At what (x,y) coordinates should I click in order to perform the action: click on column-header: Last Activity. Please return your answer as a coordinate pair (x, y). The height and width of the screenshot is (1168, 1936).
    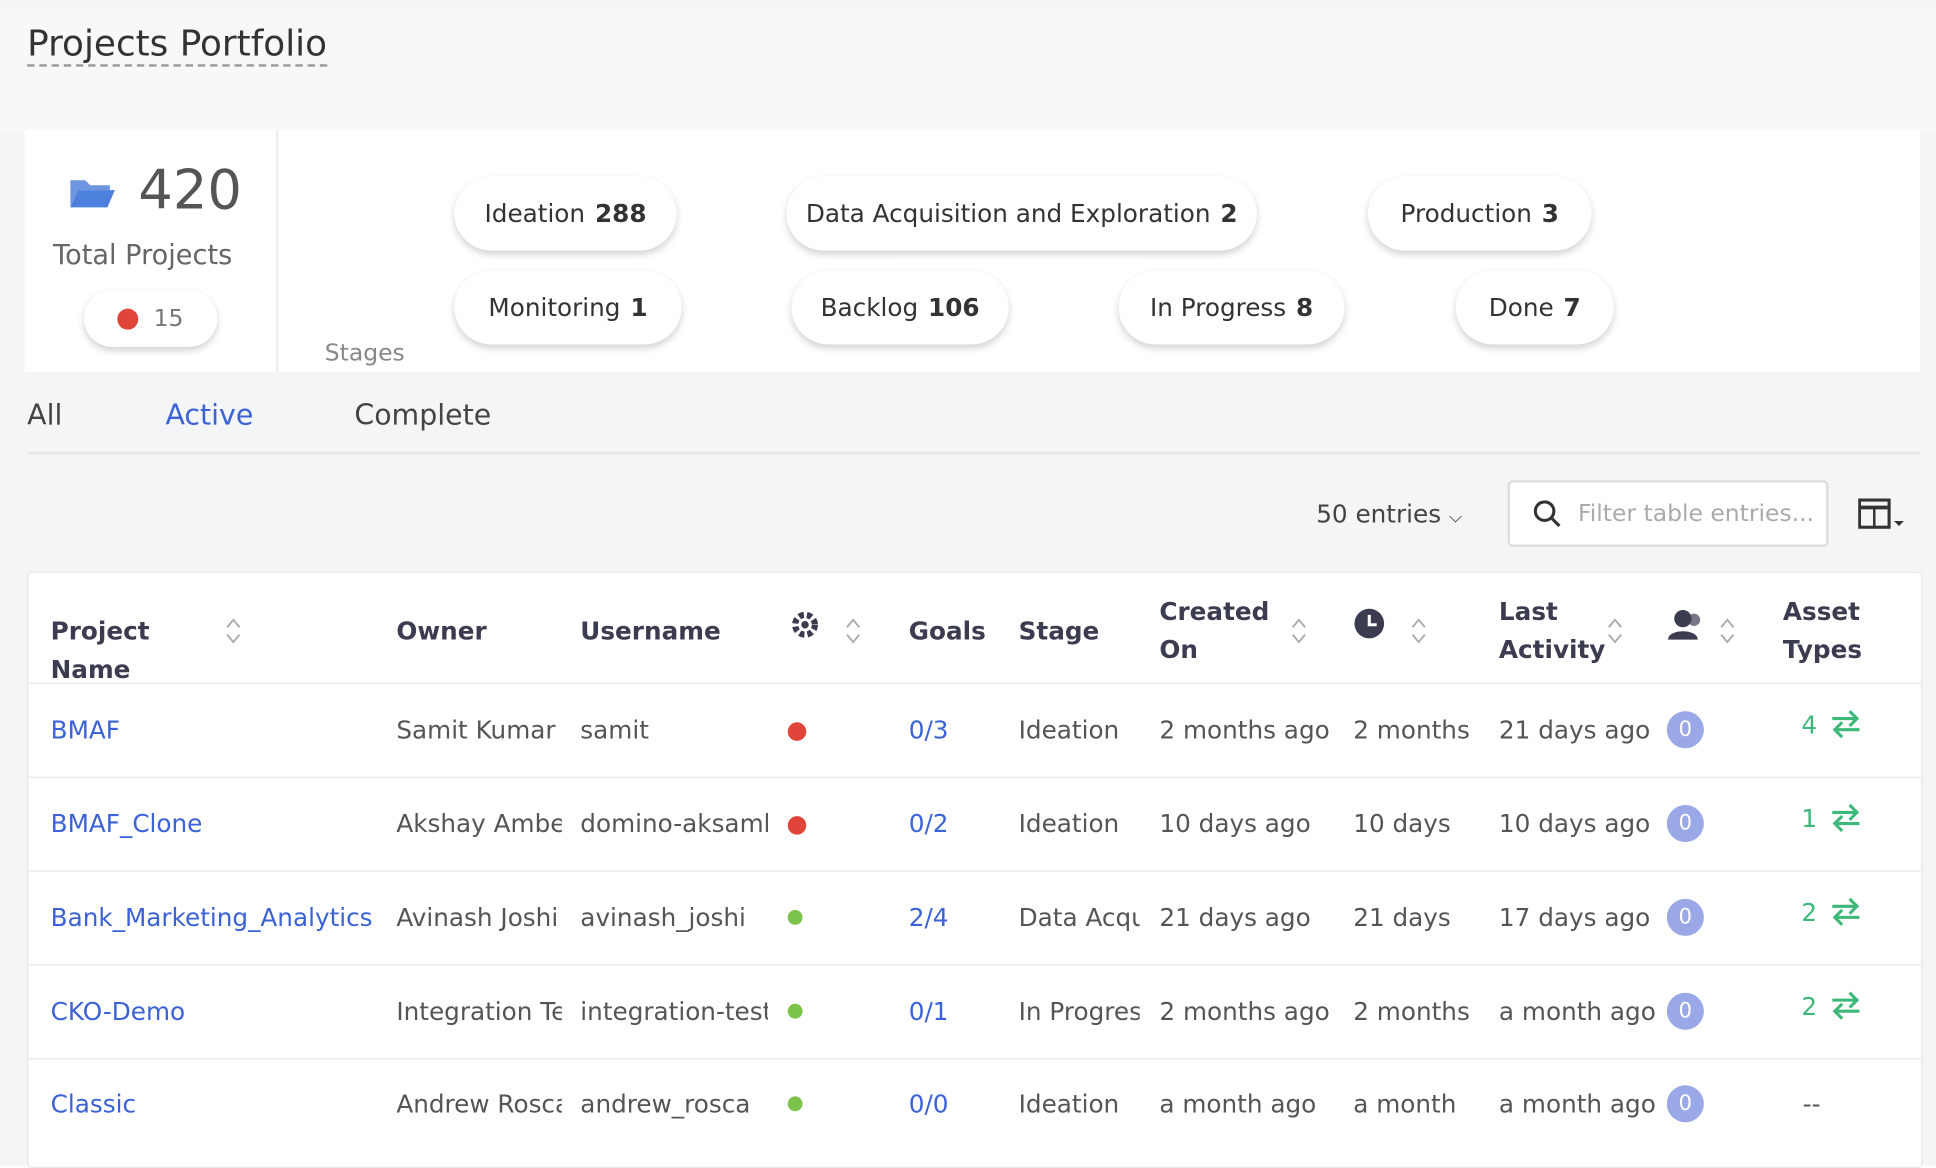
    Looking at the image, I should click on (1552, 630).